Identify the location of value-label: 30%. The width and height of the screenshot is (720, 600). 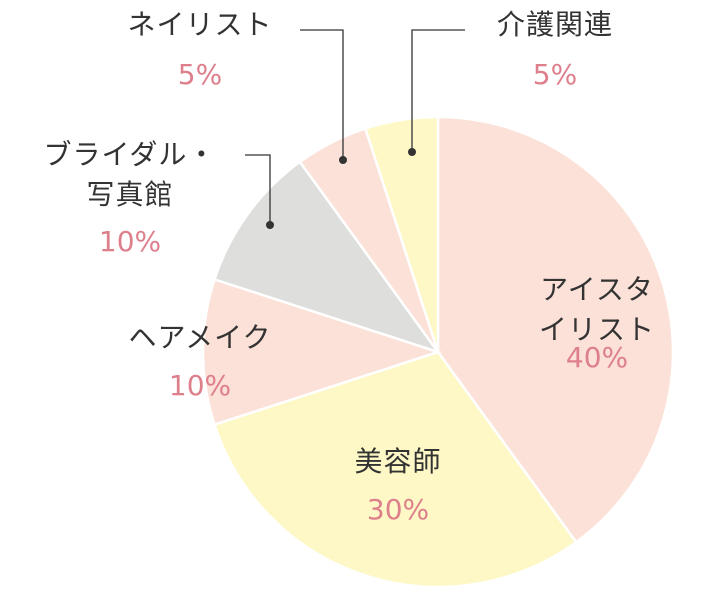
(398, 509).